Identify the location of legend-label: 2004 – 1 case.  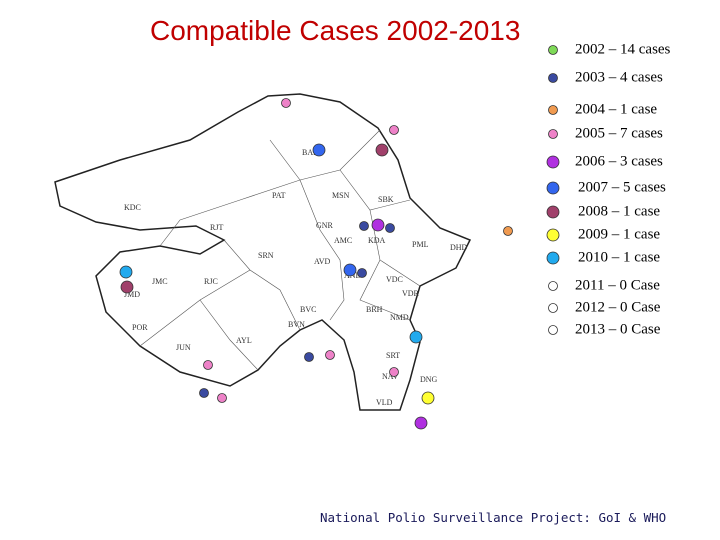
(616, 109).